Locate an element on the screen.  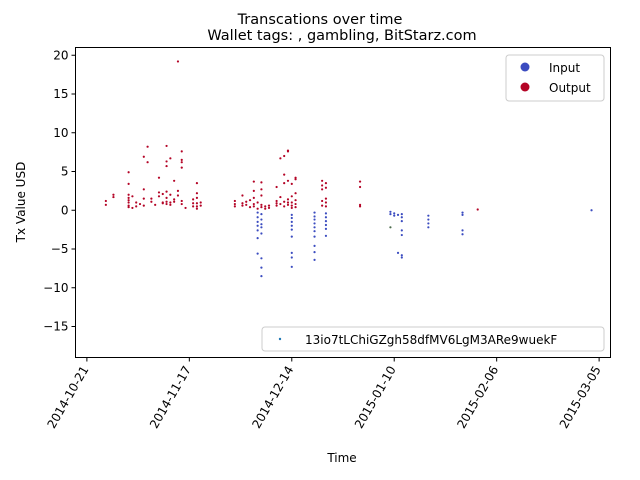
x-tick-label: 2015-01-10 is located at coordinates (375, 396).